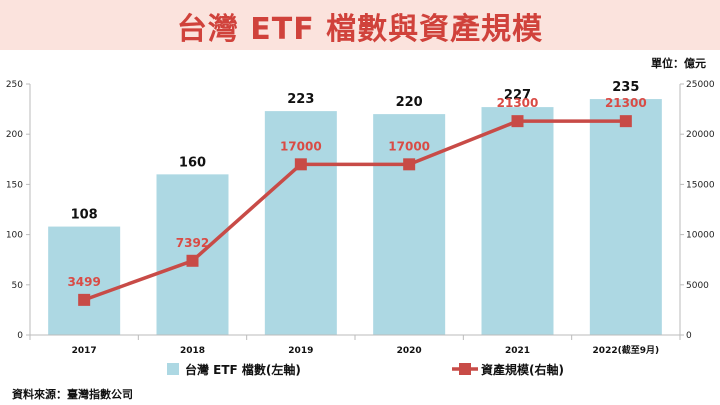 Image resolution: width=720 pixels, height=405 pixels. What do you see at coordinates (18, 286) in the screenshot?
I see `left-tick-label: 50` at bounding box center [18, 286].